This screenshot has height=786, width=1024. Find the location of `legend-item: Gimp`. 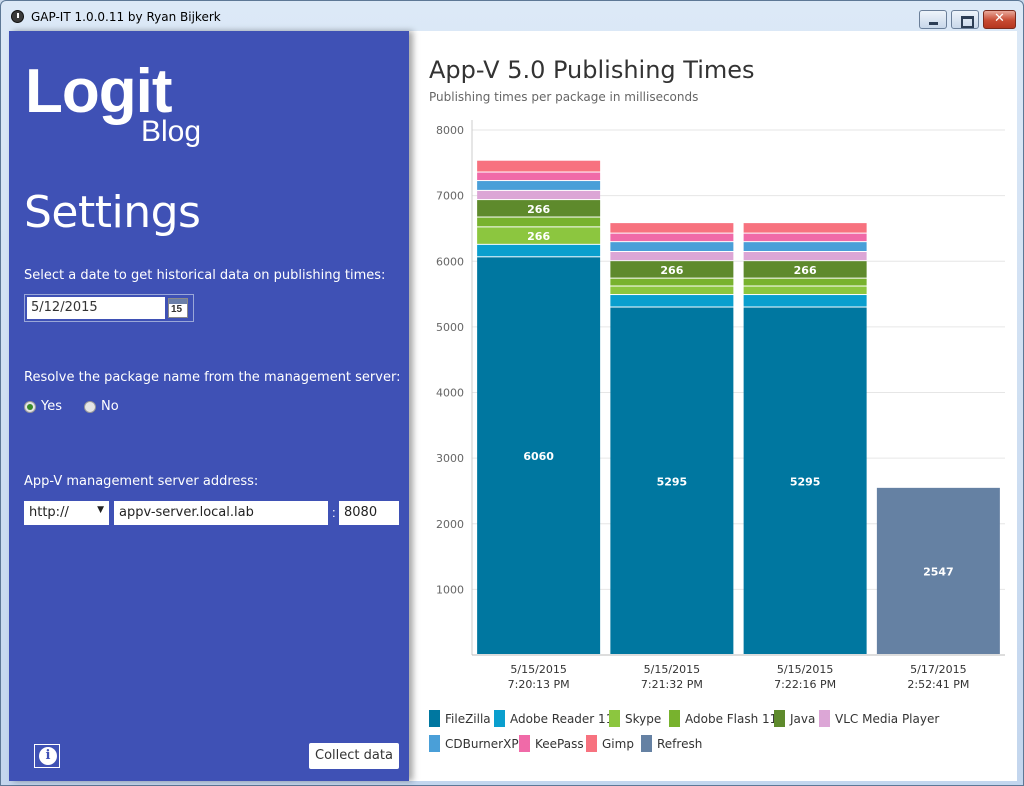

legend-item: Gimp is located at coordinates (610, 743).